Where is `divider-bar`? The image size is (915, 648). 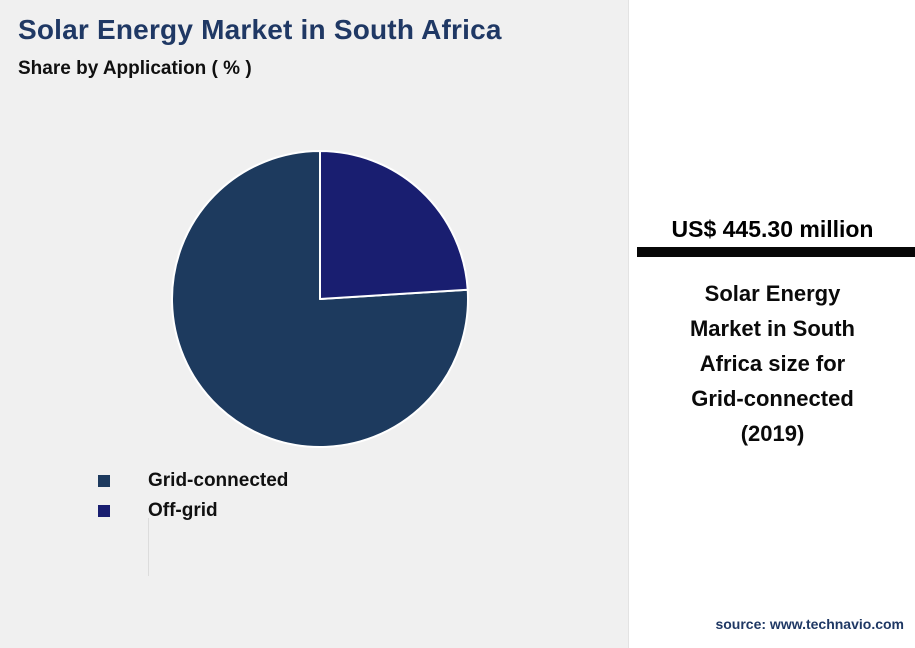 divider-bar is located at coordinates (776, 252).